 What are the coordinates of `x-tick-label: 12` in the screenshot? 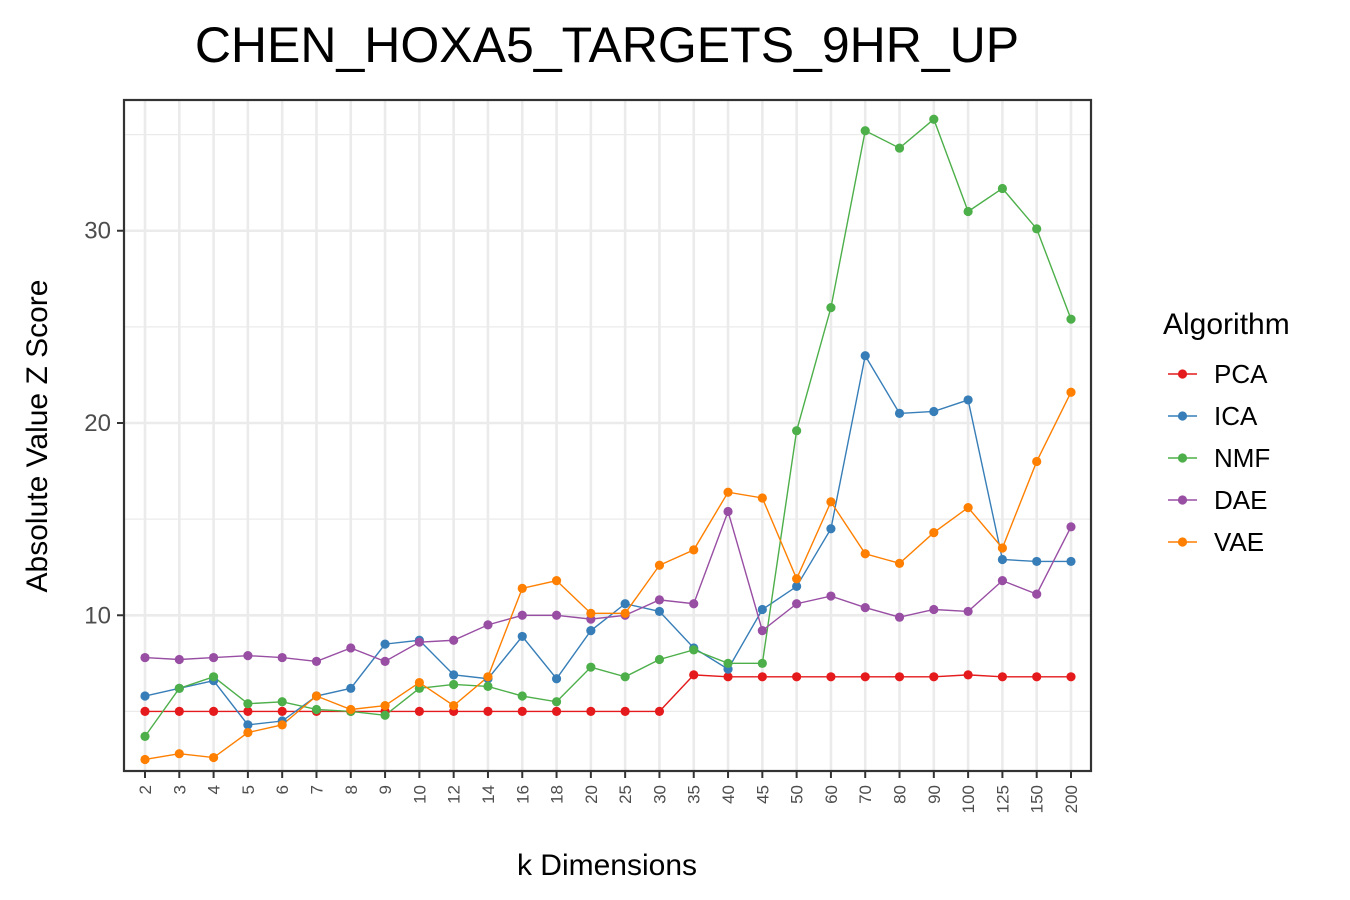 It's located at (454, 794).